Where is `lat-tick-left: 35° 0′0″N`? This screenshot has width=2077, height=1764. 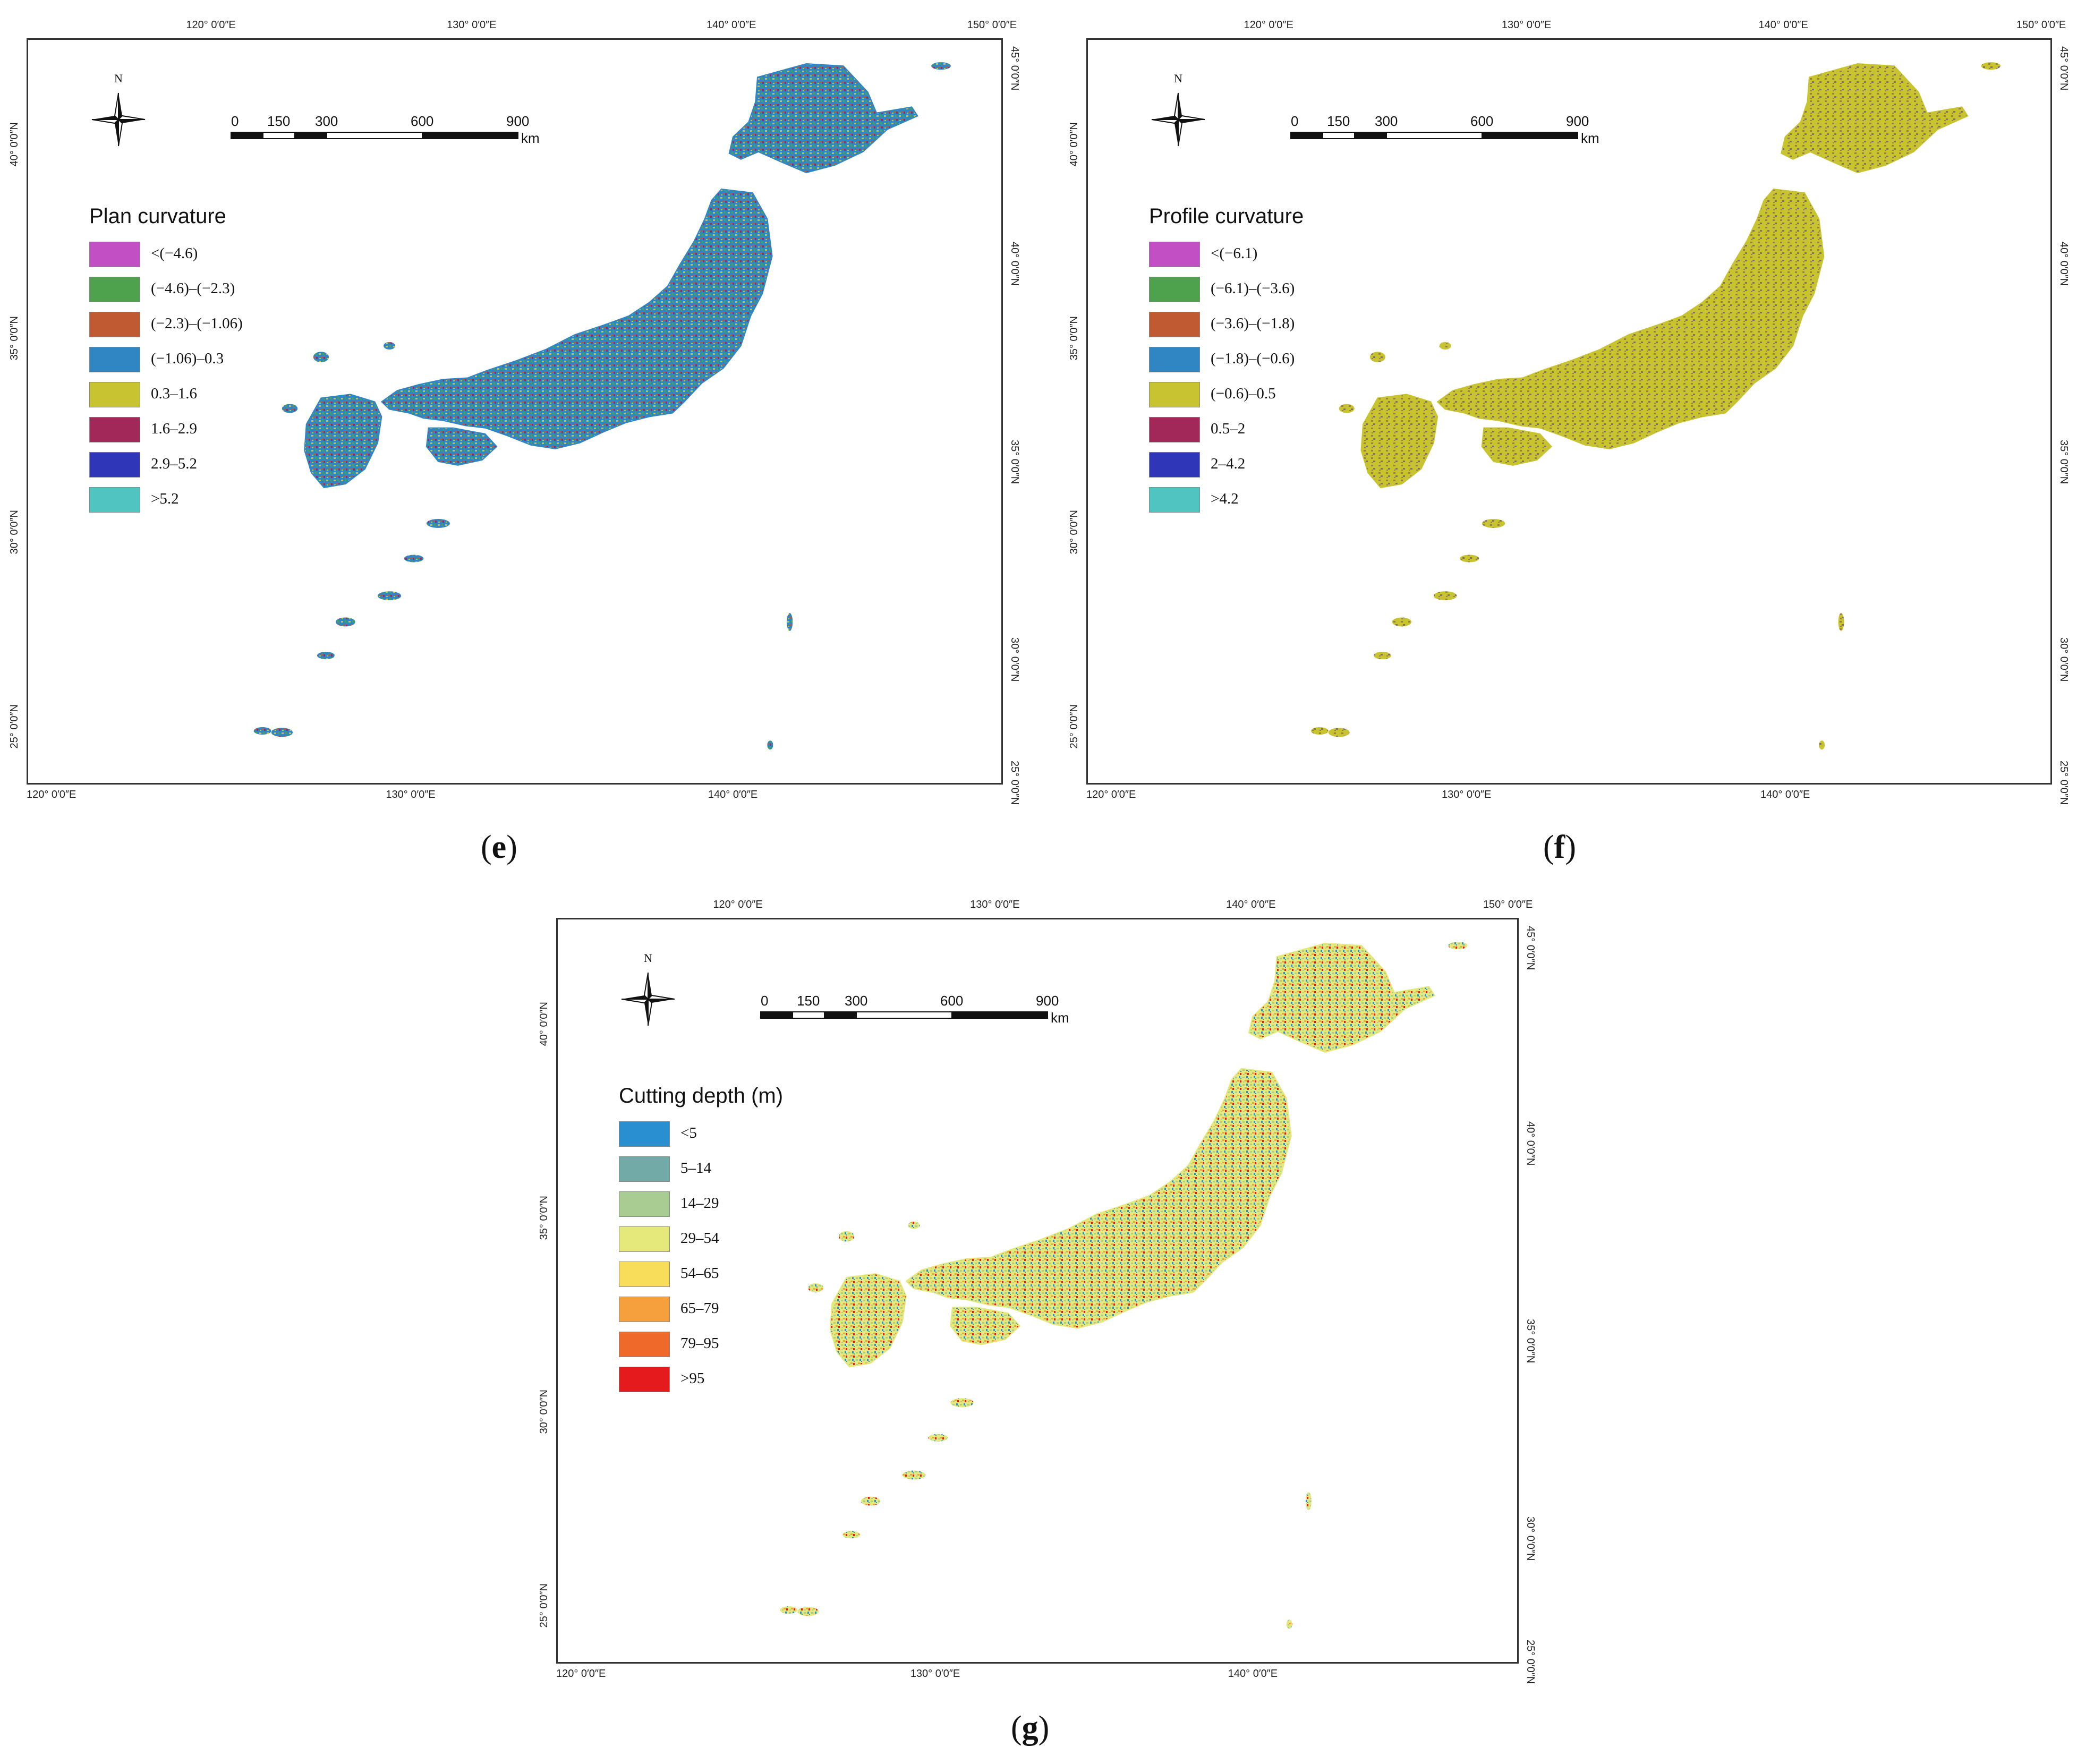 lat-tick-left: 35° 0′0″N is located at coordinates (1074, 338).